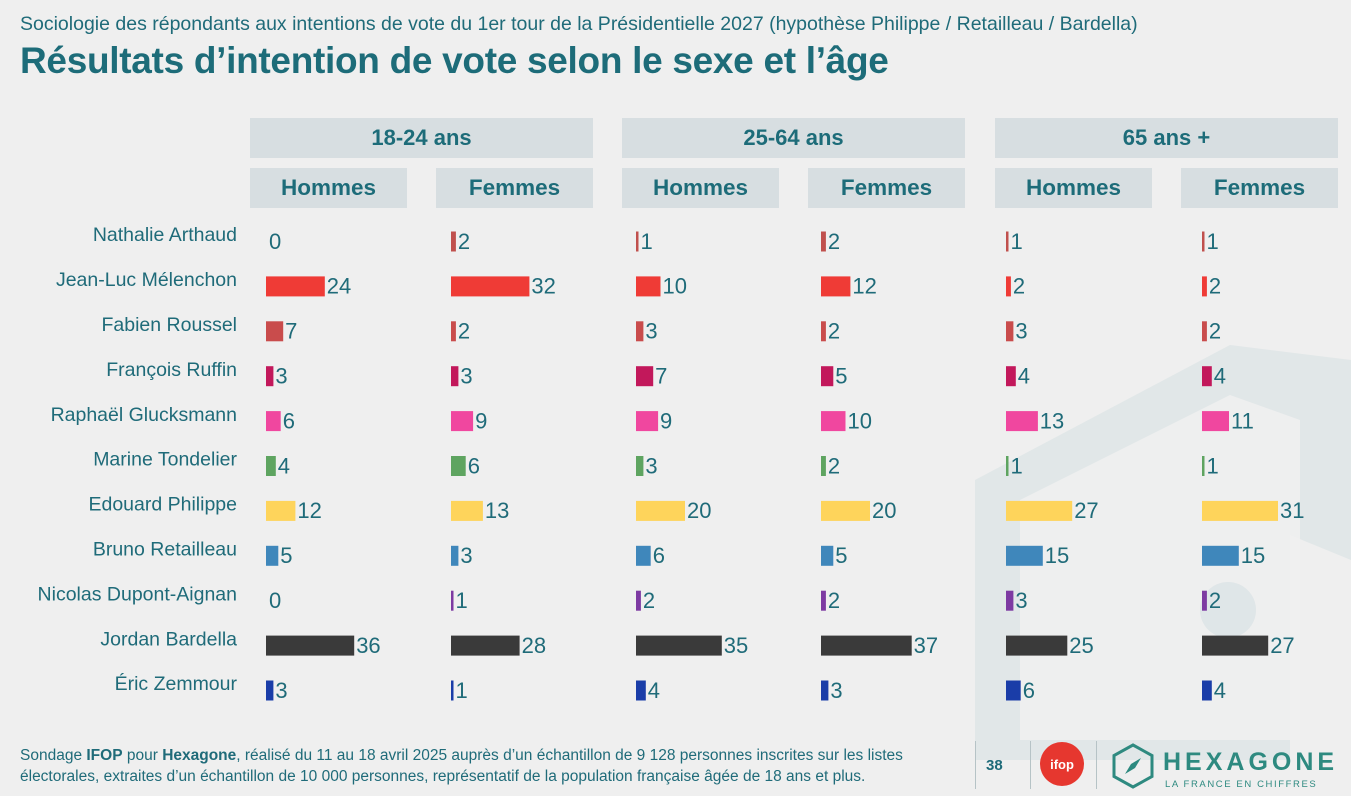  What do you see at coordinates (1166, 138) in the screenshot?
I see `group-header-65-plus: 65 ans +` at bounding box center [1166, 138].